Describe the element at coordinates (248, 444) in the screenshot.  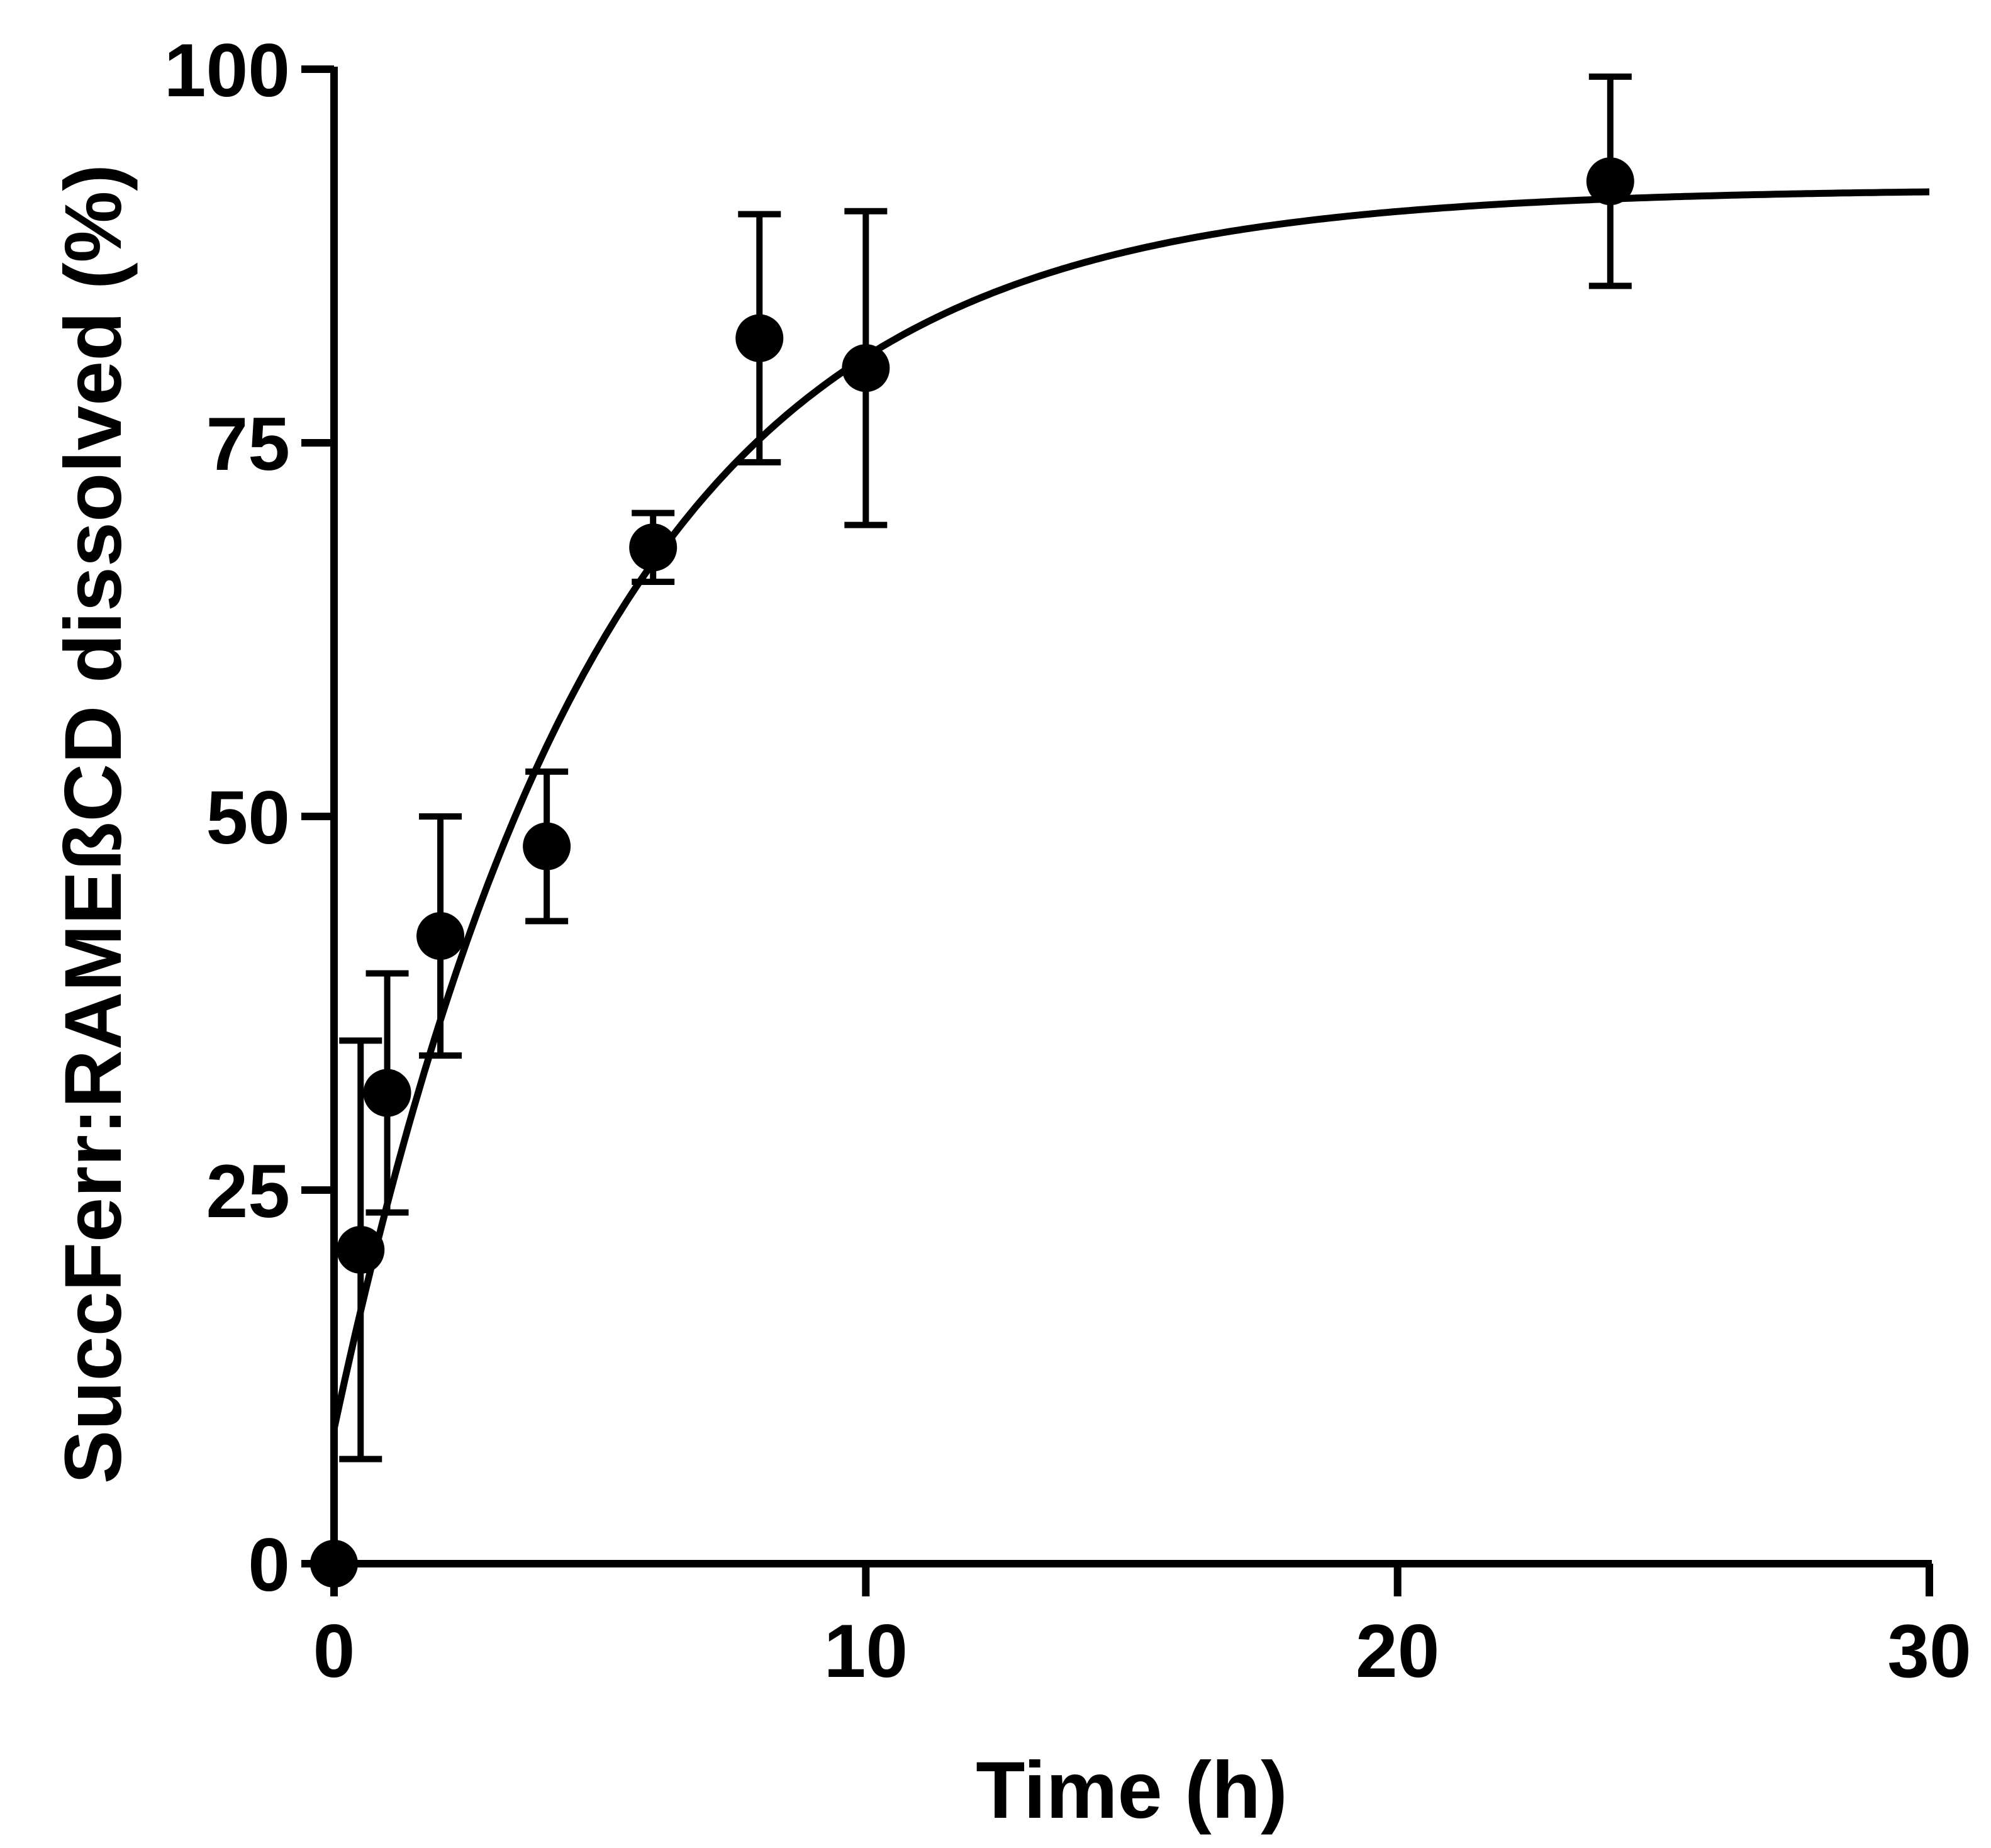
I see `y-tick-label-75: 75` at that location.